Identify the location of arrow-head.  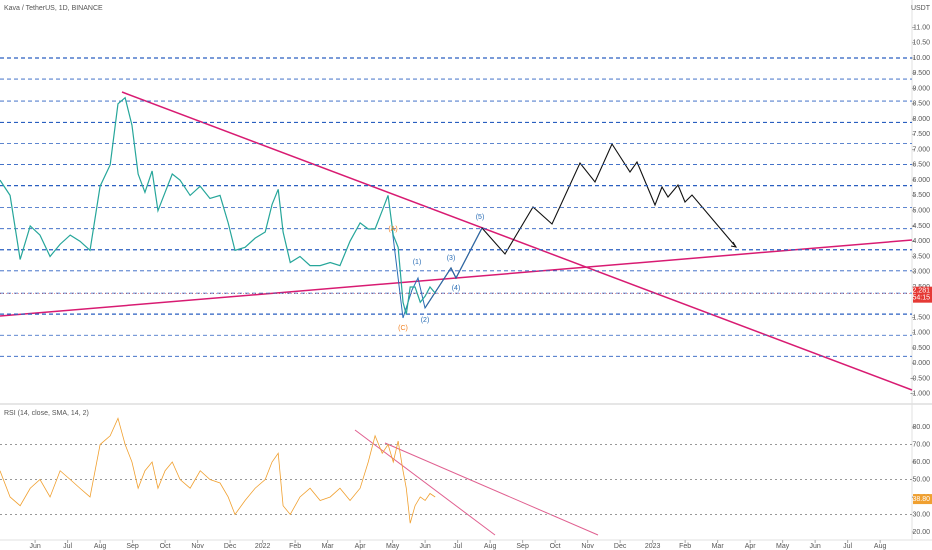
(734, 244).